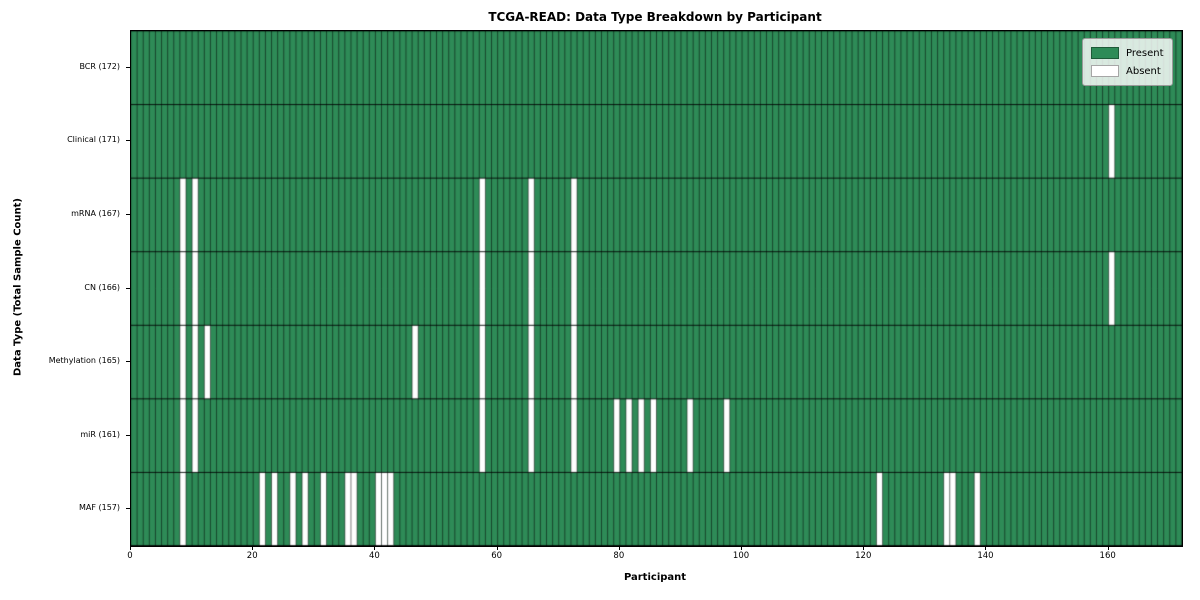 This screenshot has width=1200, height=600. What do you see at coordinates (93, 140) in the screenshot?
I see `y-tick-label-clinical: Clinical (171)` at bounding box center [93, 140].